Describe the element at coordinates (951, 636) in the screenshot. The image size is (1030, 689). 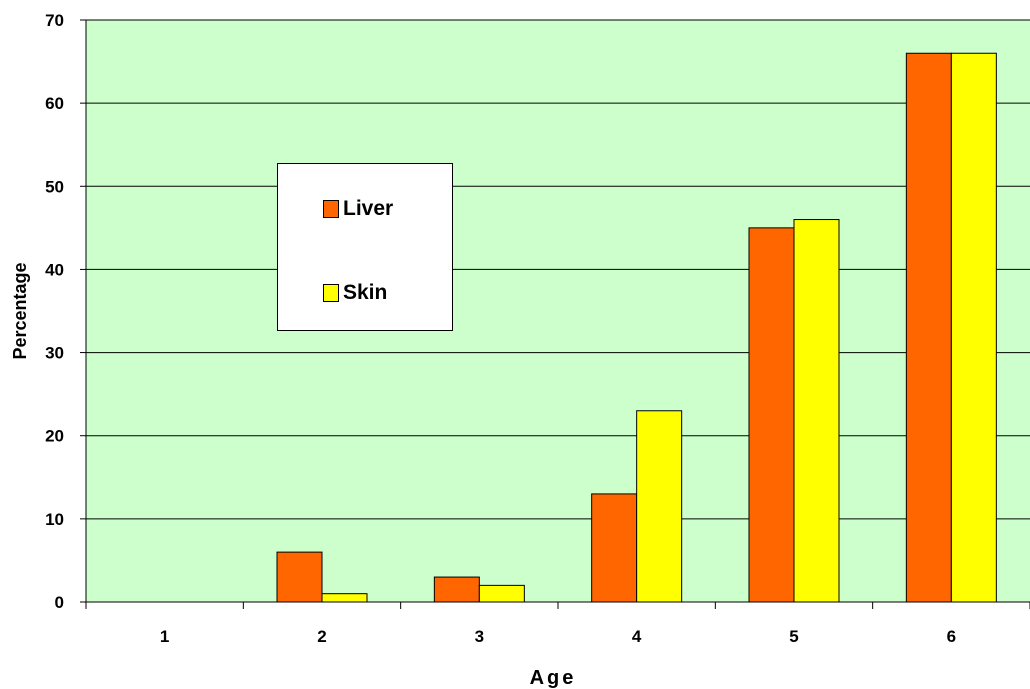
I see `x-tick-label-6: 6` at that location.